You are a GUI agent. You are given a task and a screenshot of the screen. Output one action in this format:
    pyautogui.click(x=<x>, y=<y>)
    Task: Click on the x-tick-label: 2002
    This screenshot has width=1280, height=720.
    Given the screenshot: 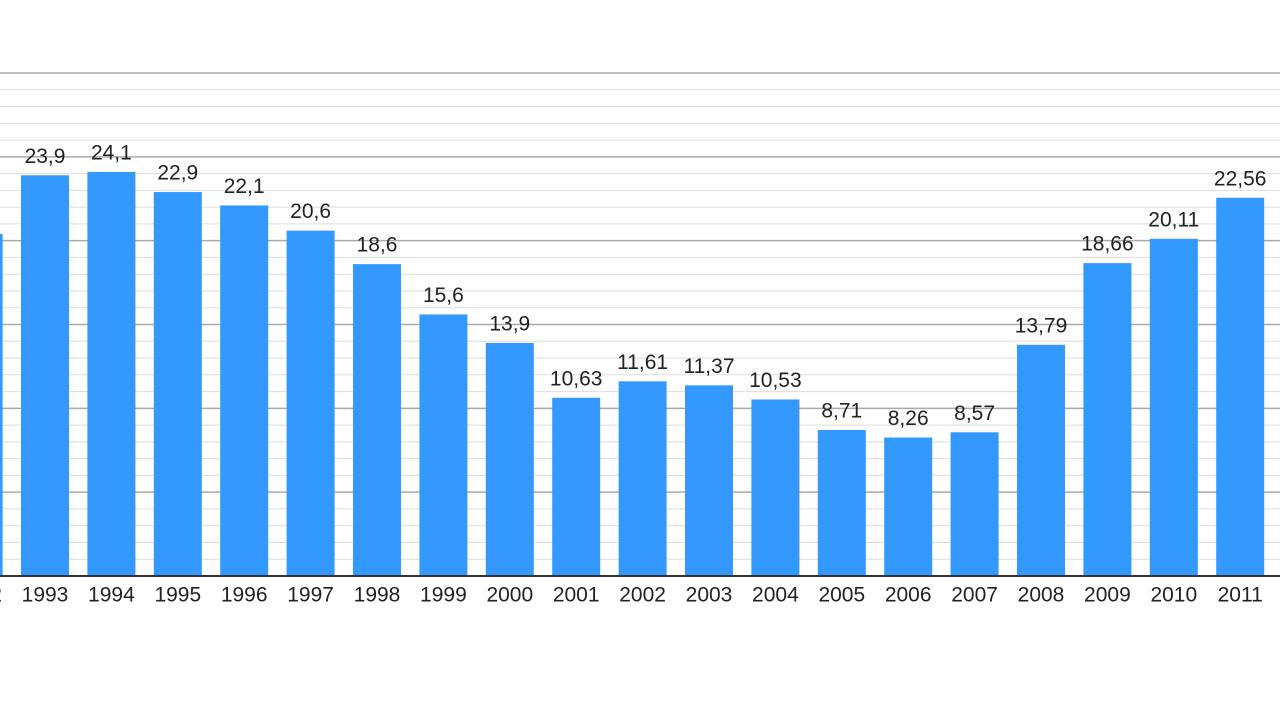 What is the action you would take?
    pyautogui.click(x=642, y=595)
    